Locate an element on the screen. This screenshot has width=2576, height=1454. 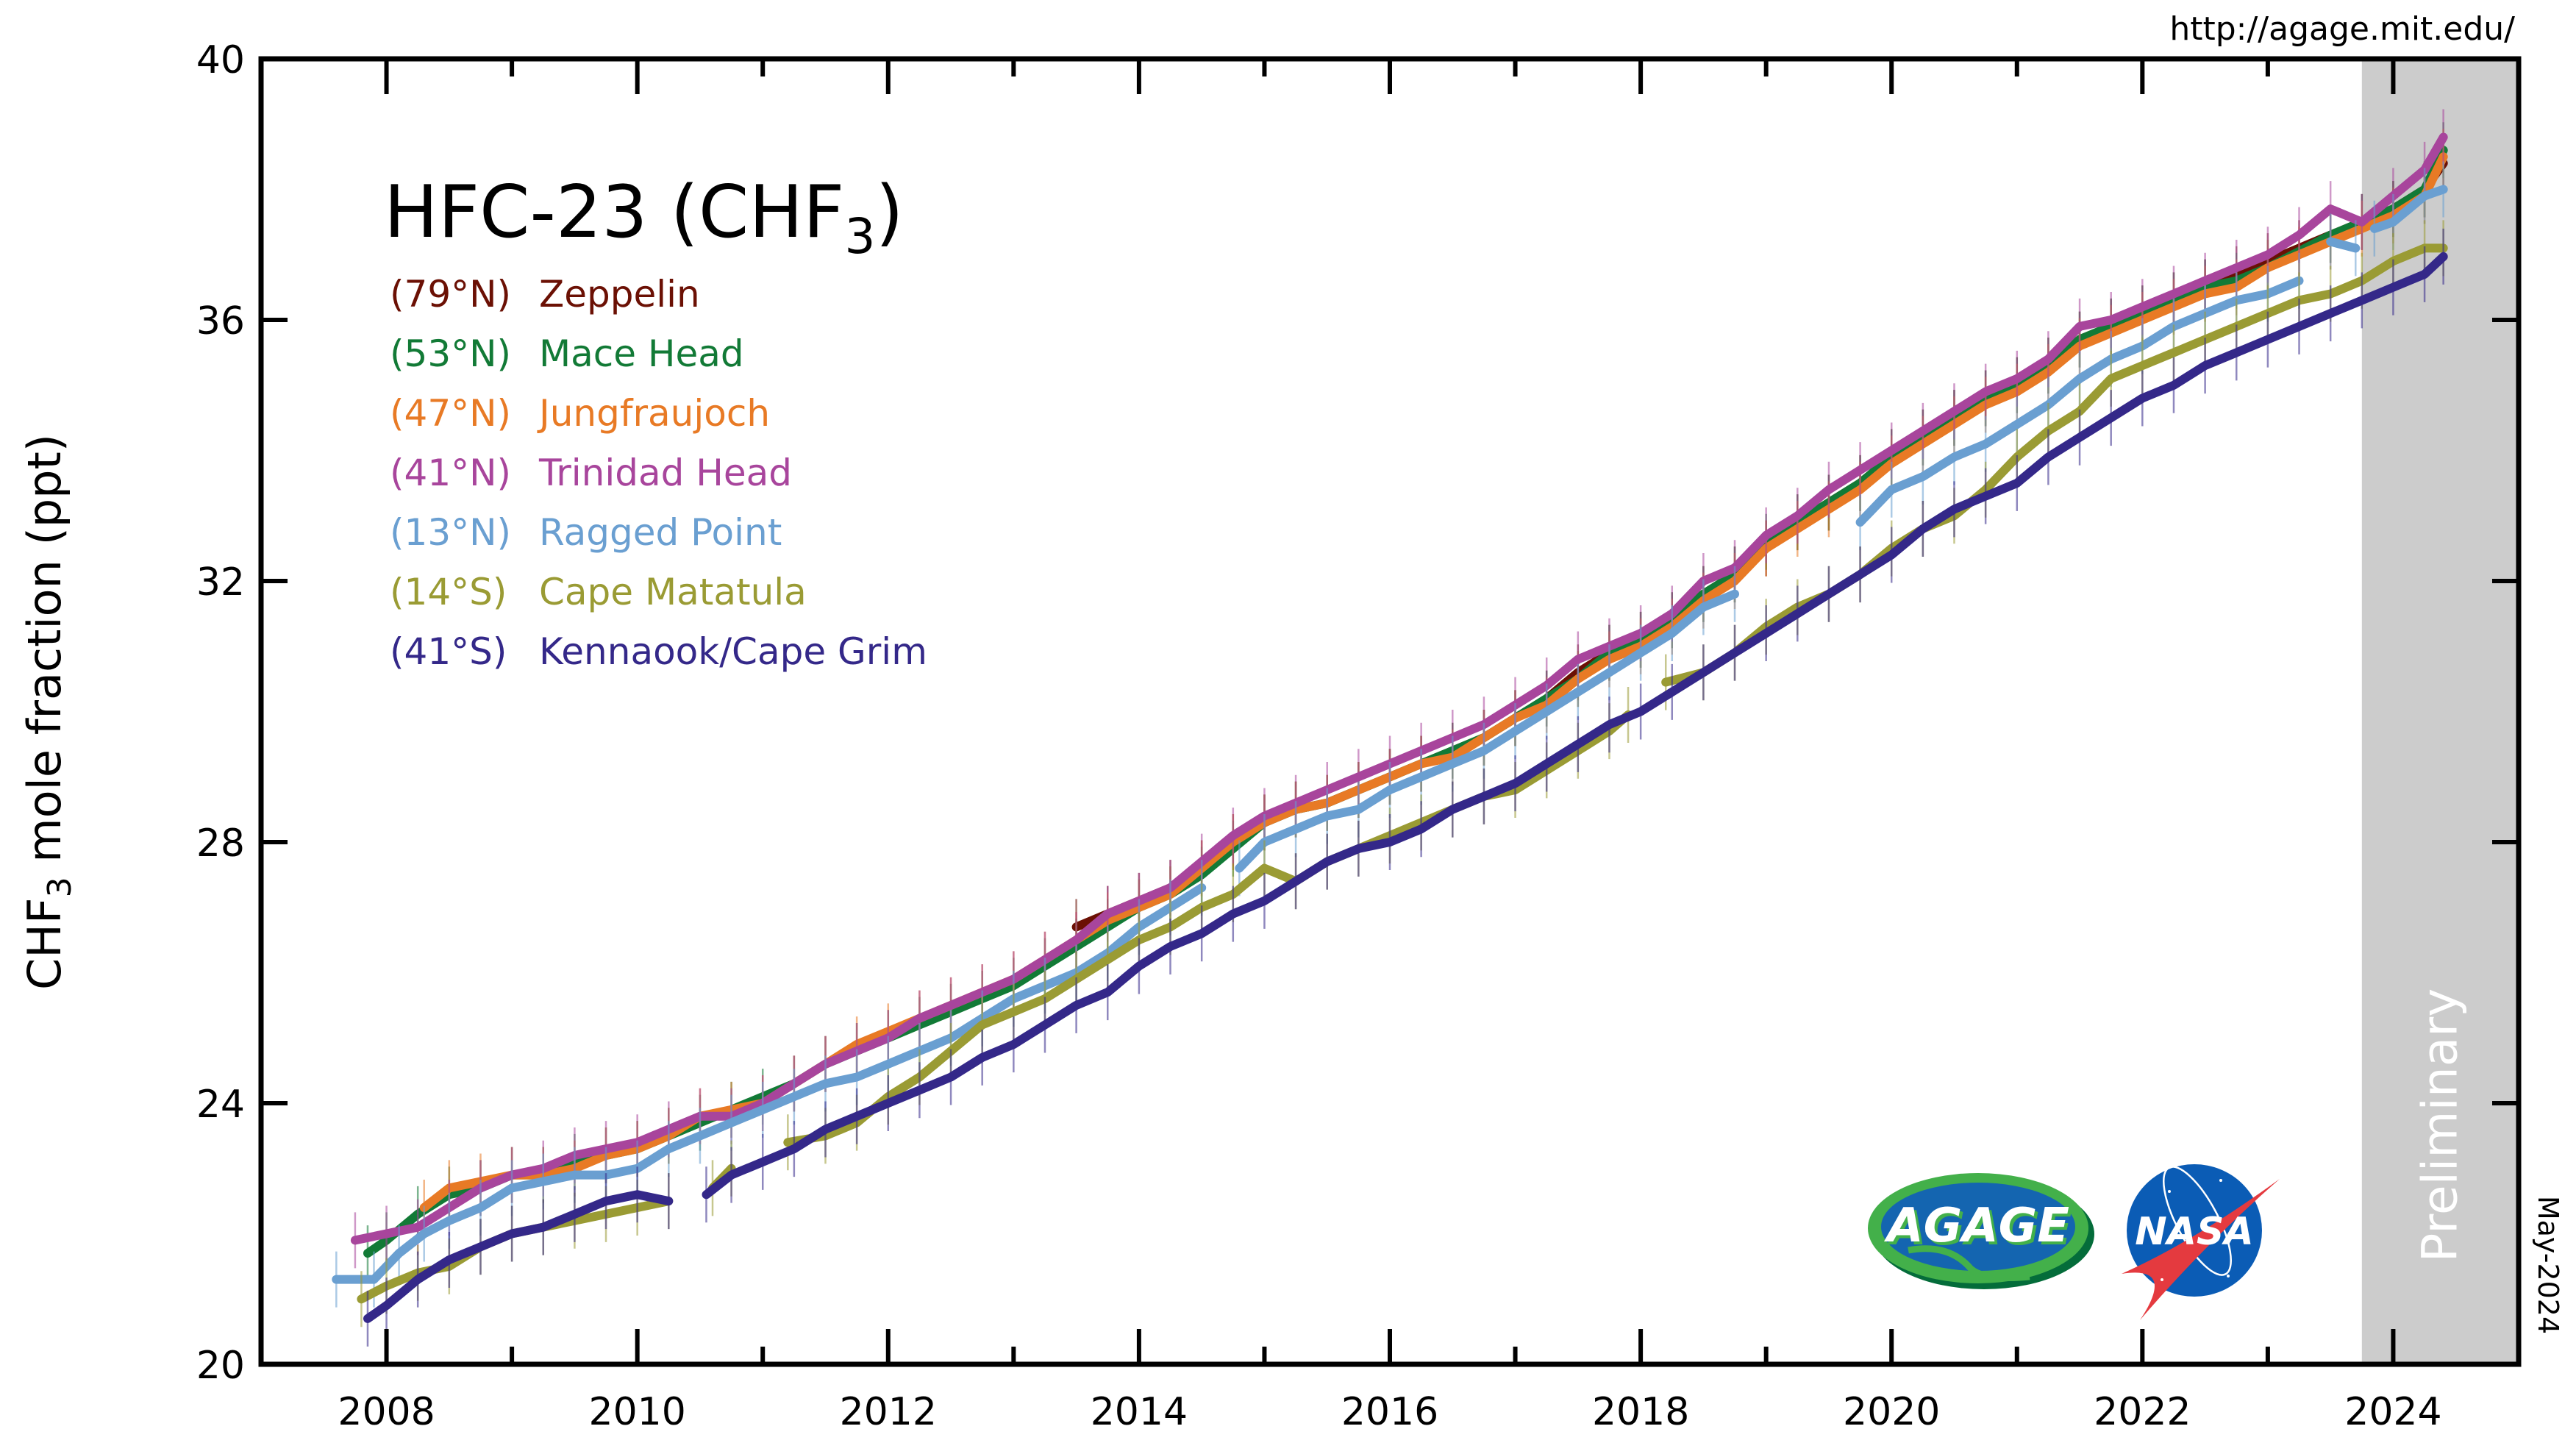
legend-latitude: (41°S) is located at coordinates (448, 651).